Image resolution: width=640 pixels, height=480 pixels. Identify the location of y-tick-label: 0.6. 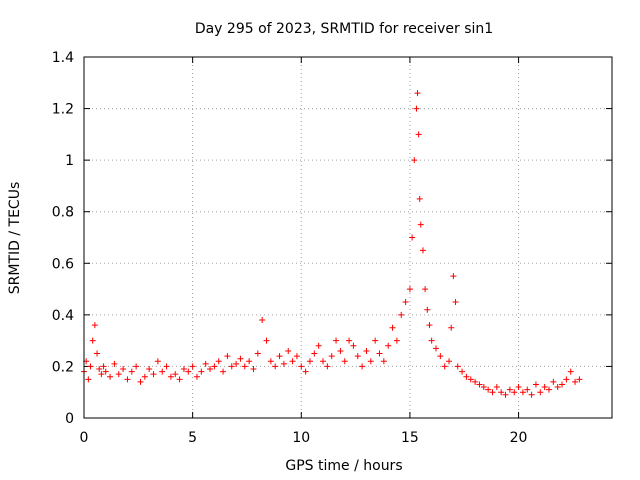
(63, 264).